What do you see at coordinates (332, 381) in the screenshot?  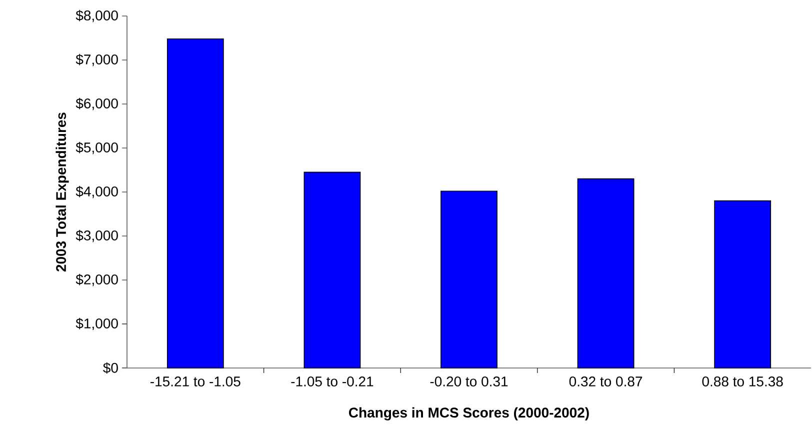 I see `x-tick-label: -1.05 to -0.21` at bounding box center [332, 381].